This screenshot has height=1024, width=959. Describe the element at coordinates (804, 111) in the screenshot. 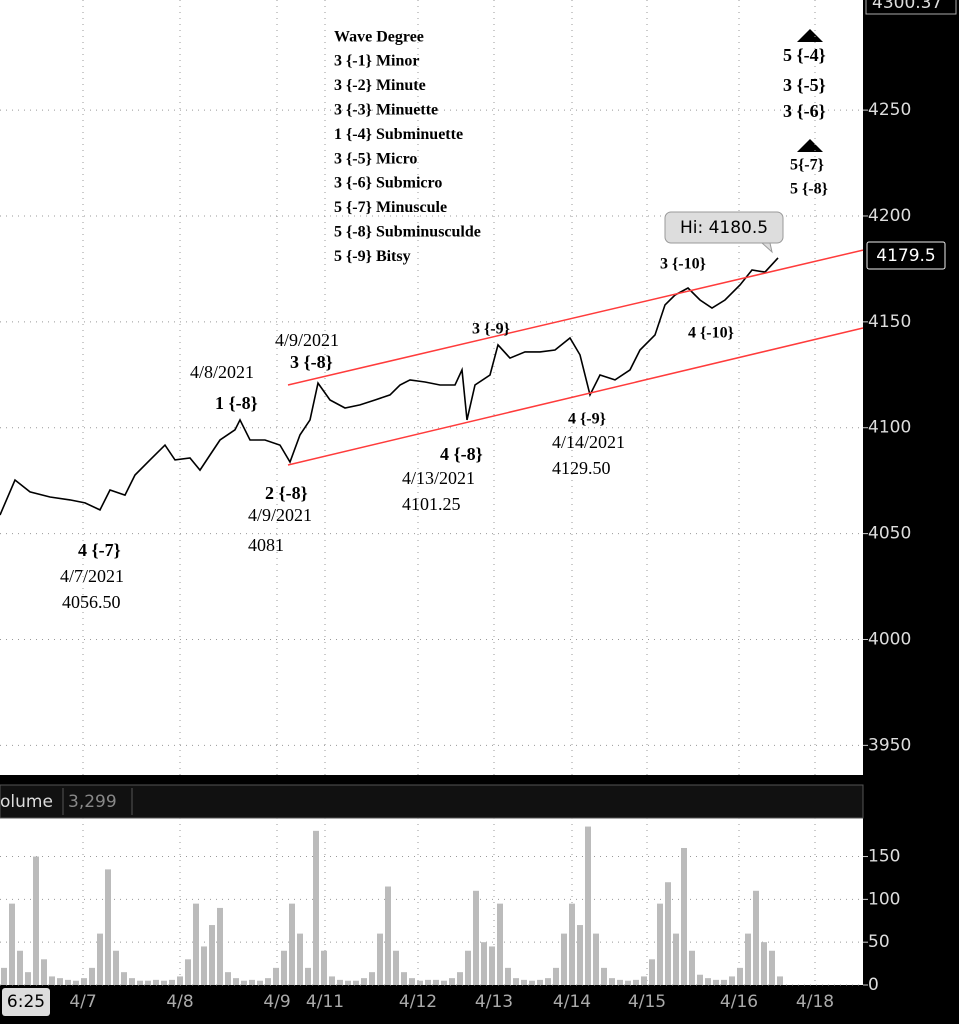

I see `annotation: 3 {-6}` at that location.